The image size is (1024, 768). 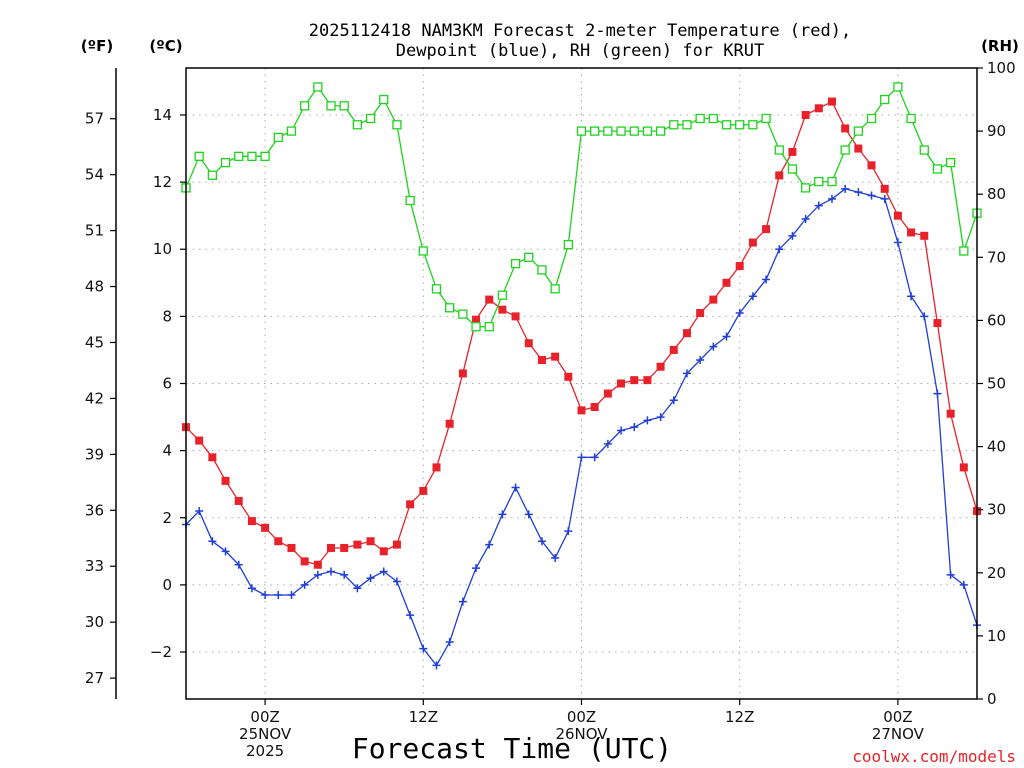 I want to click on celsius-tick-label: 8, so click(x=167, y=316).